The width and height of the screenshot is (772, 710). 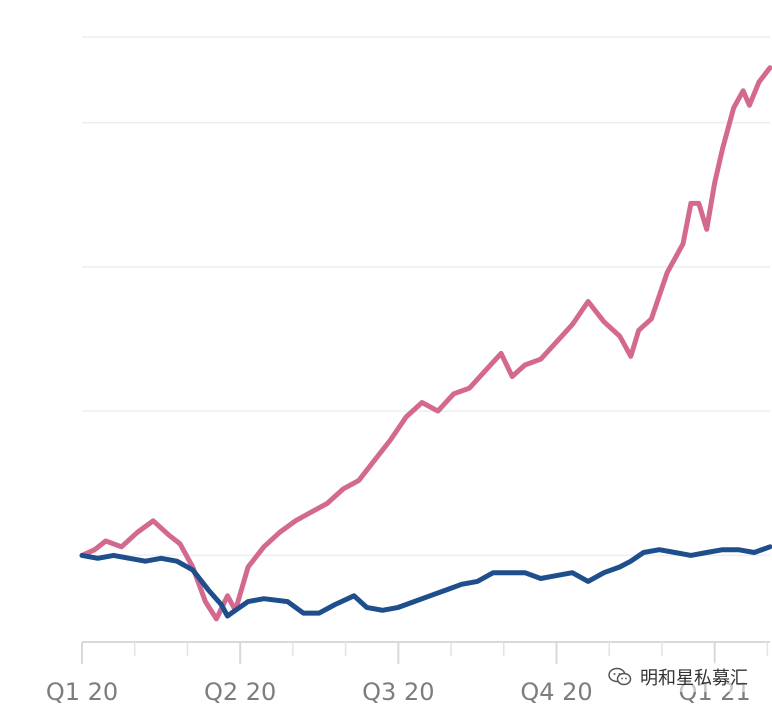 What do you see at coordinates (556, 692) in the screenshot?
I see `x-tick-label: Q4 20` at bounding box center [556, 692].